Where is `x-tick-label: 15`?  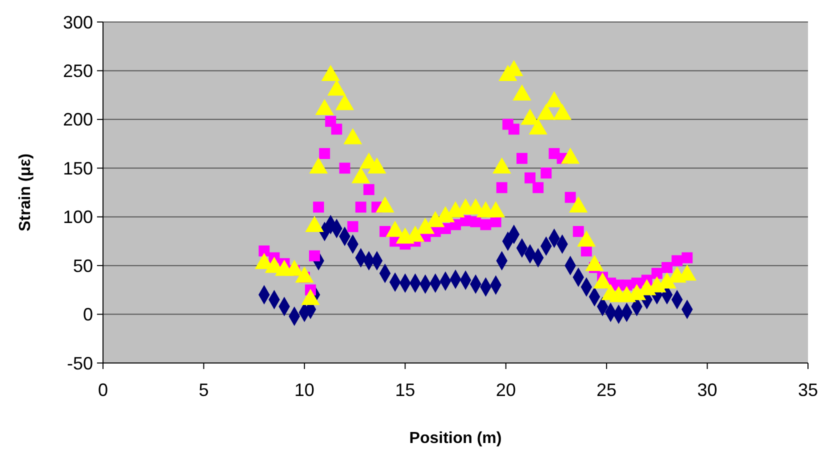
x-tick-label: 15 is located at coordinates (405, 390).